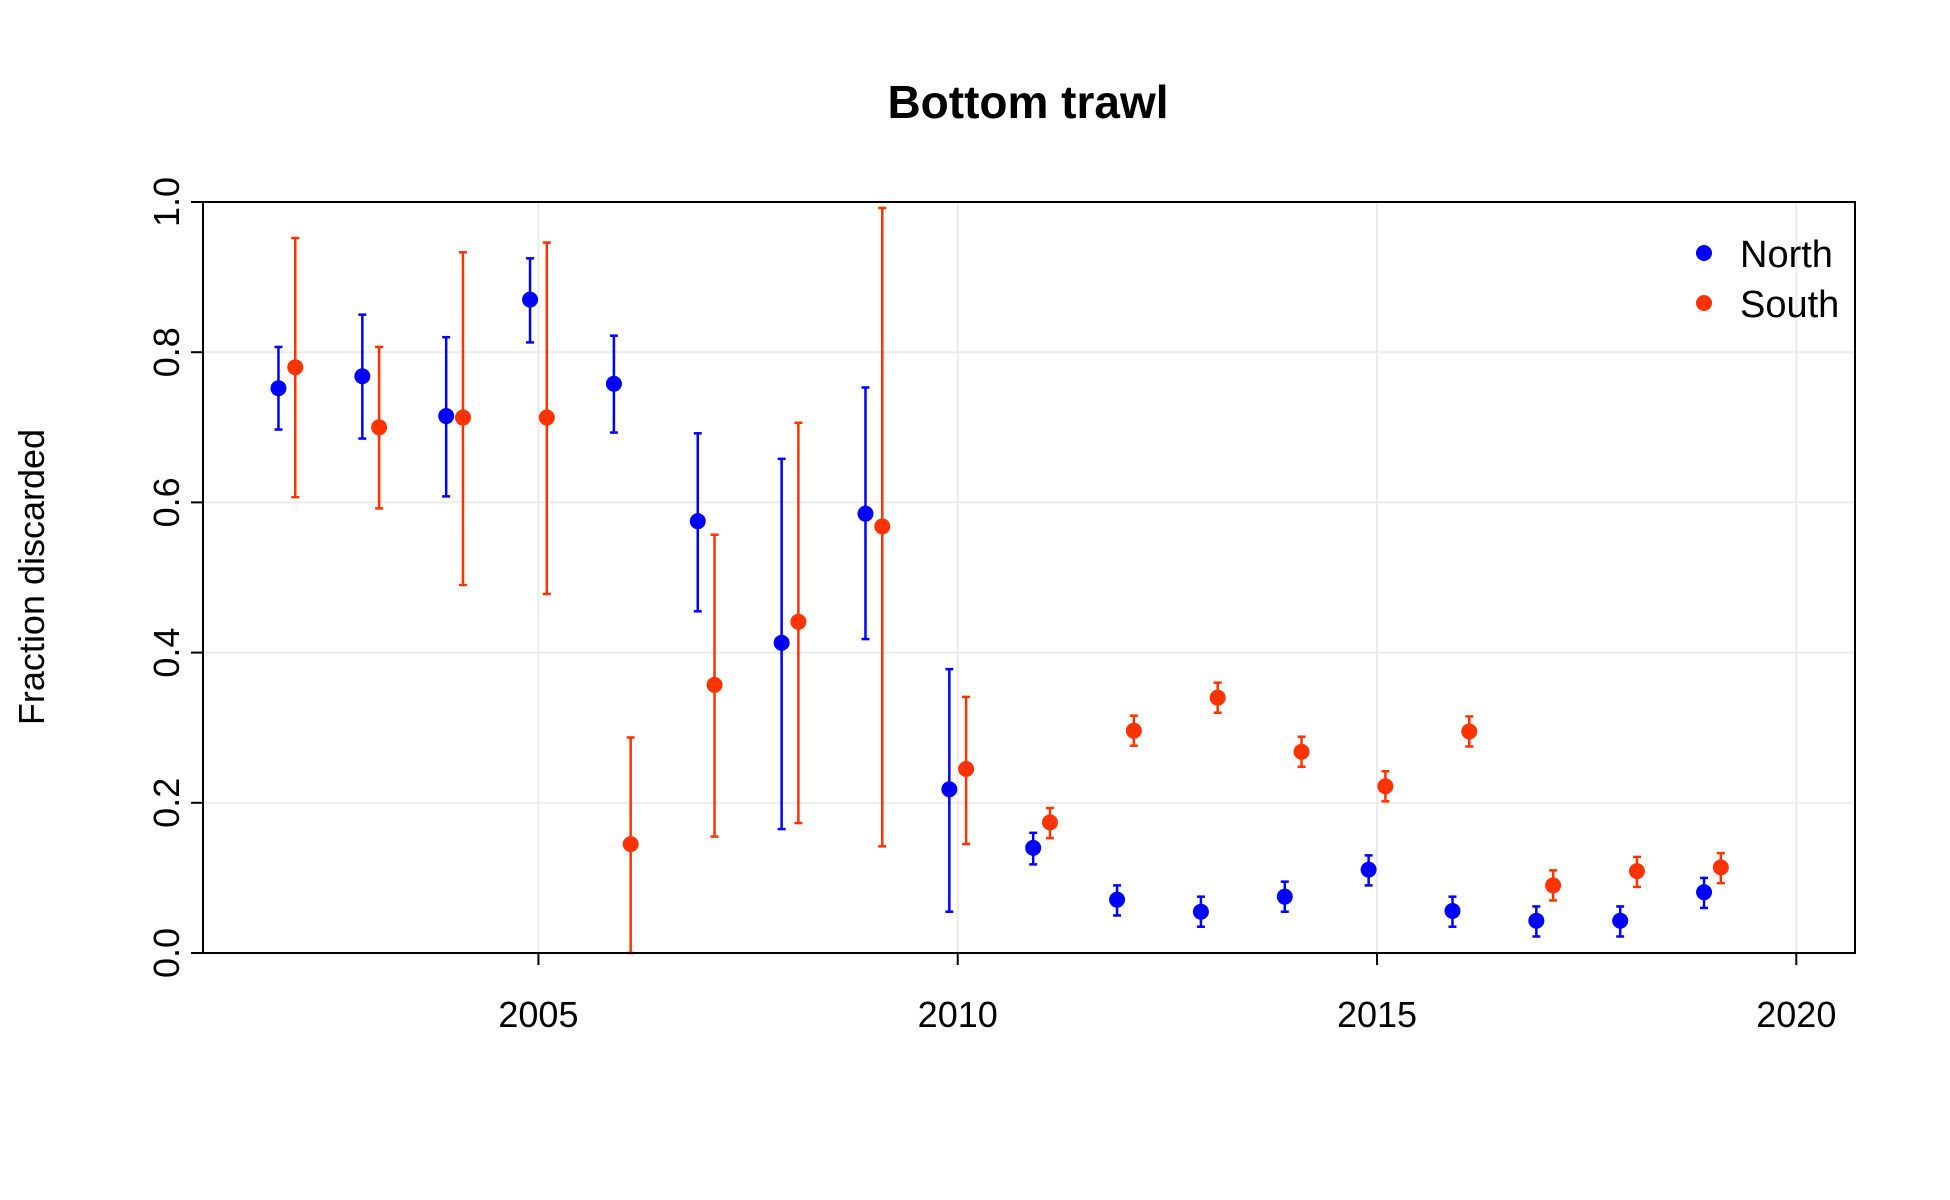 Image resolution: width=1950 pixels, height=1200 pixels. What do you see at coordinates (1027, 102) in the screenshot?
I see `chart-title: Bottom trawl` at bounding box center [1027, 102].